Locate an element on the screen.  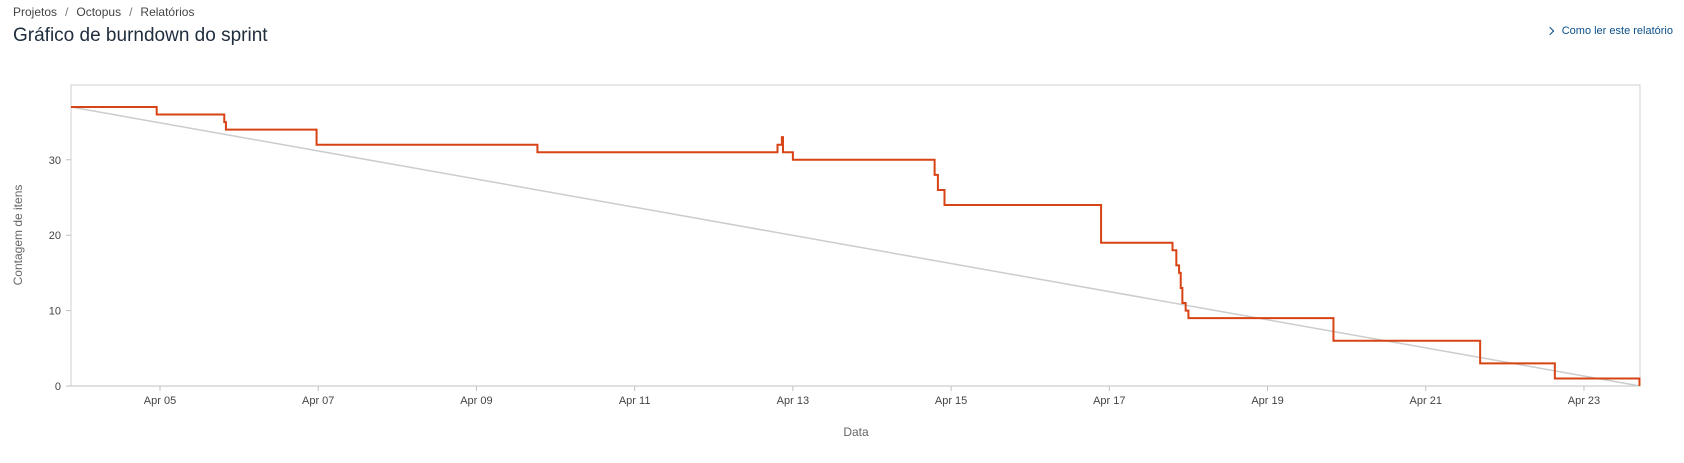
breadcrumb-item-reports: Relatórios is located at coordinates (167, 12).